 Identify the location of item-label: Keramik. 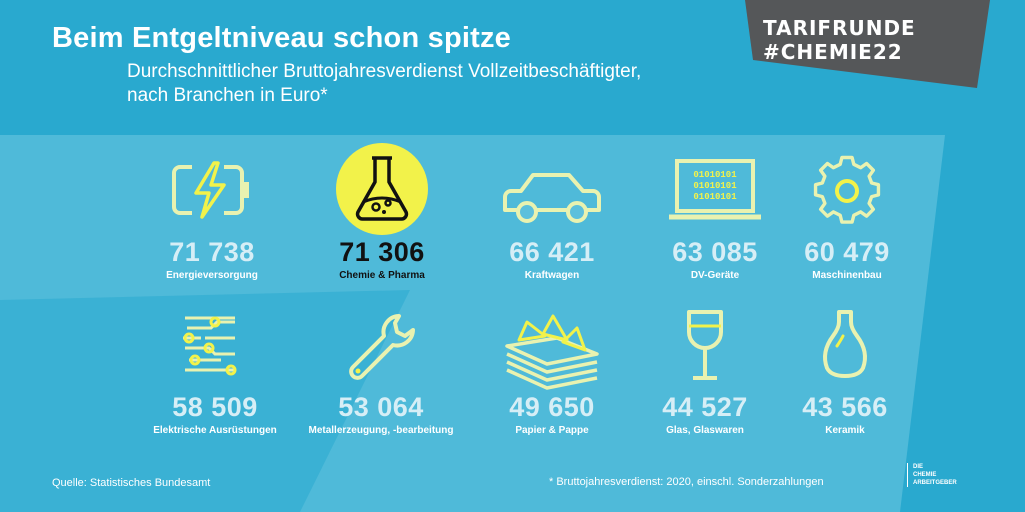
(845, 430).